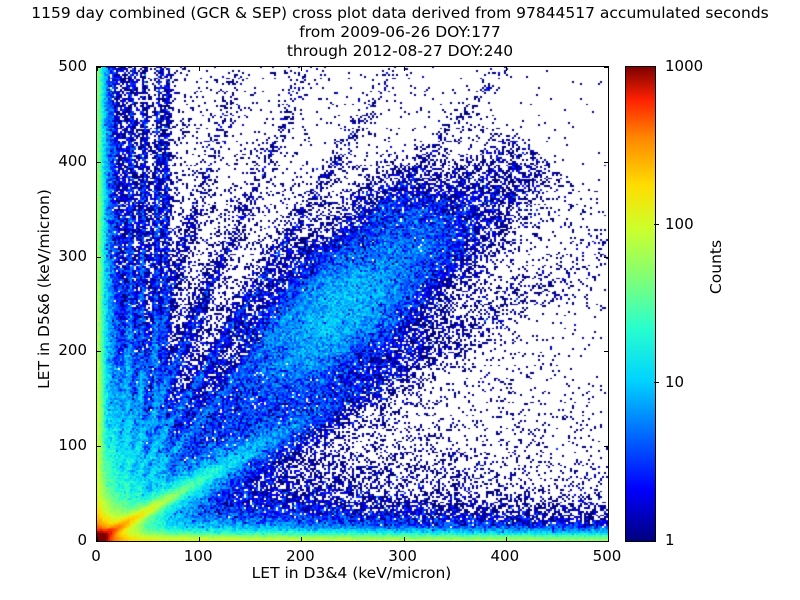 The width and height of the screenshot is (800, 600). I want to click on title-line-2: from 2009-06-26 DOY:177, so click(400, 32).